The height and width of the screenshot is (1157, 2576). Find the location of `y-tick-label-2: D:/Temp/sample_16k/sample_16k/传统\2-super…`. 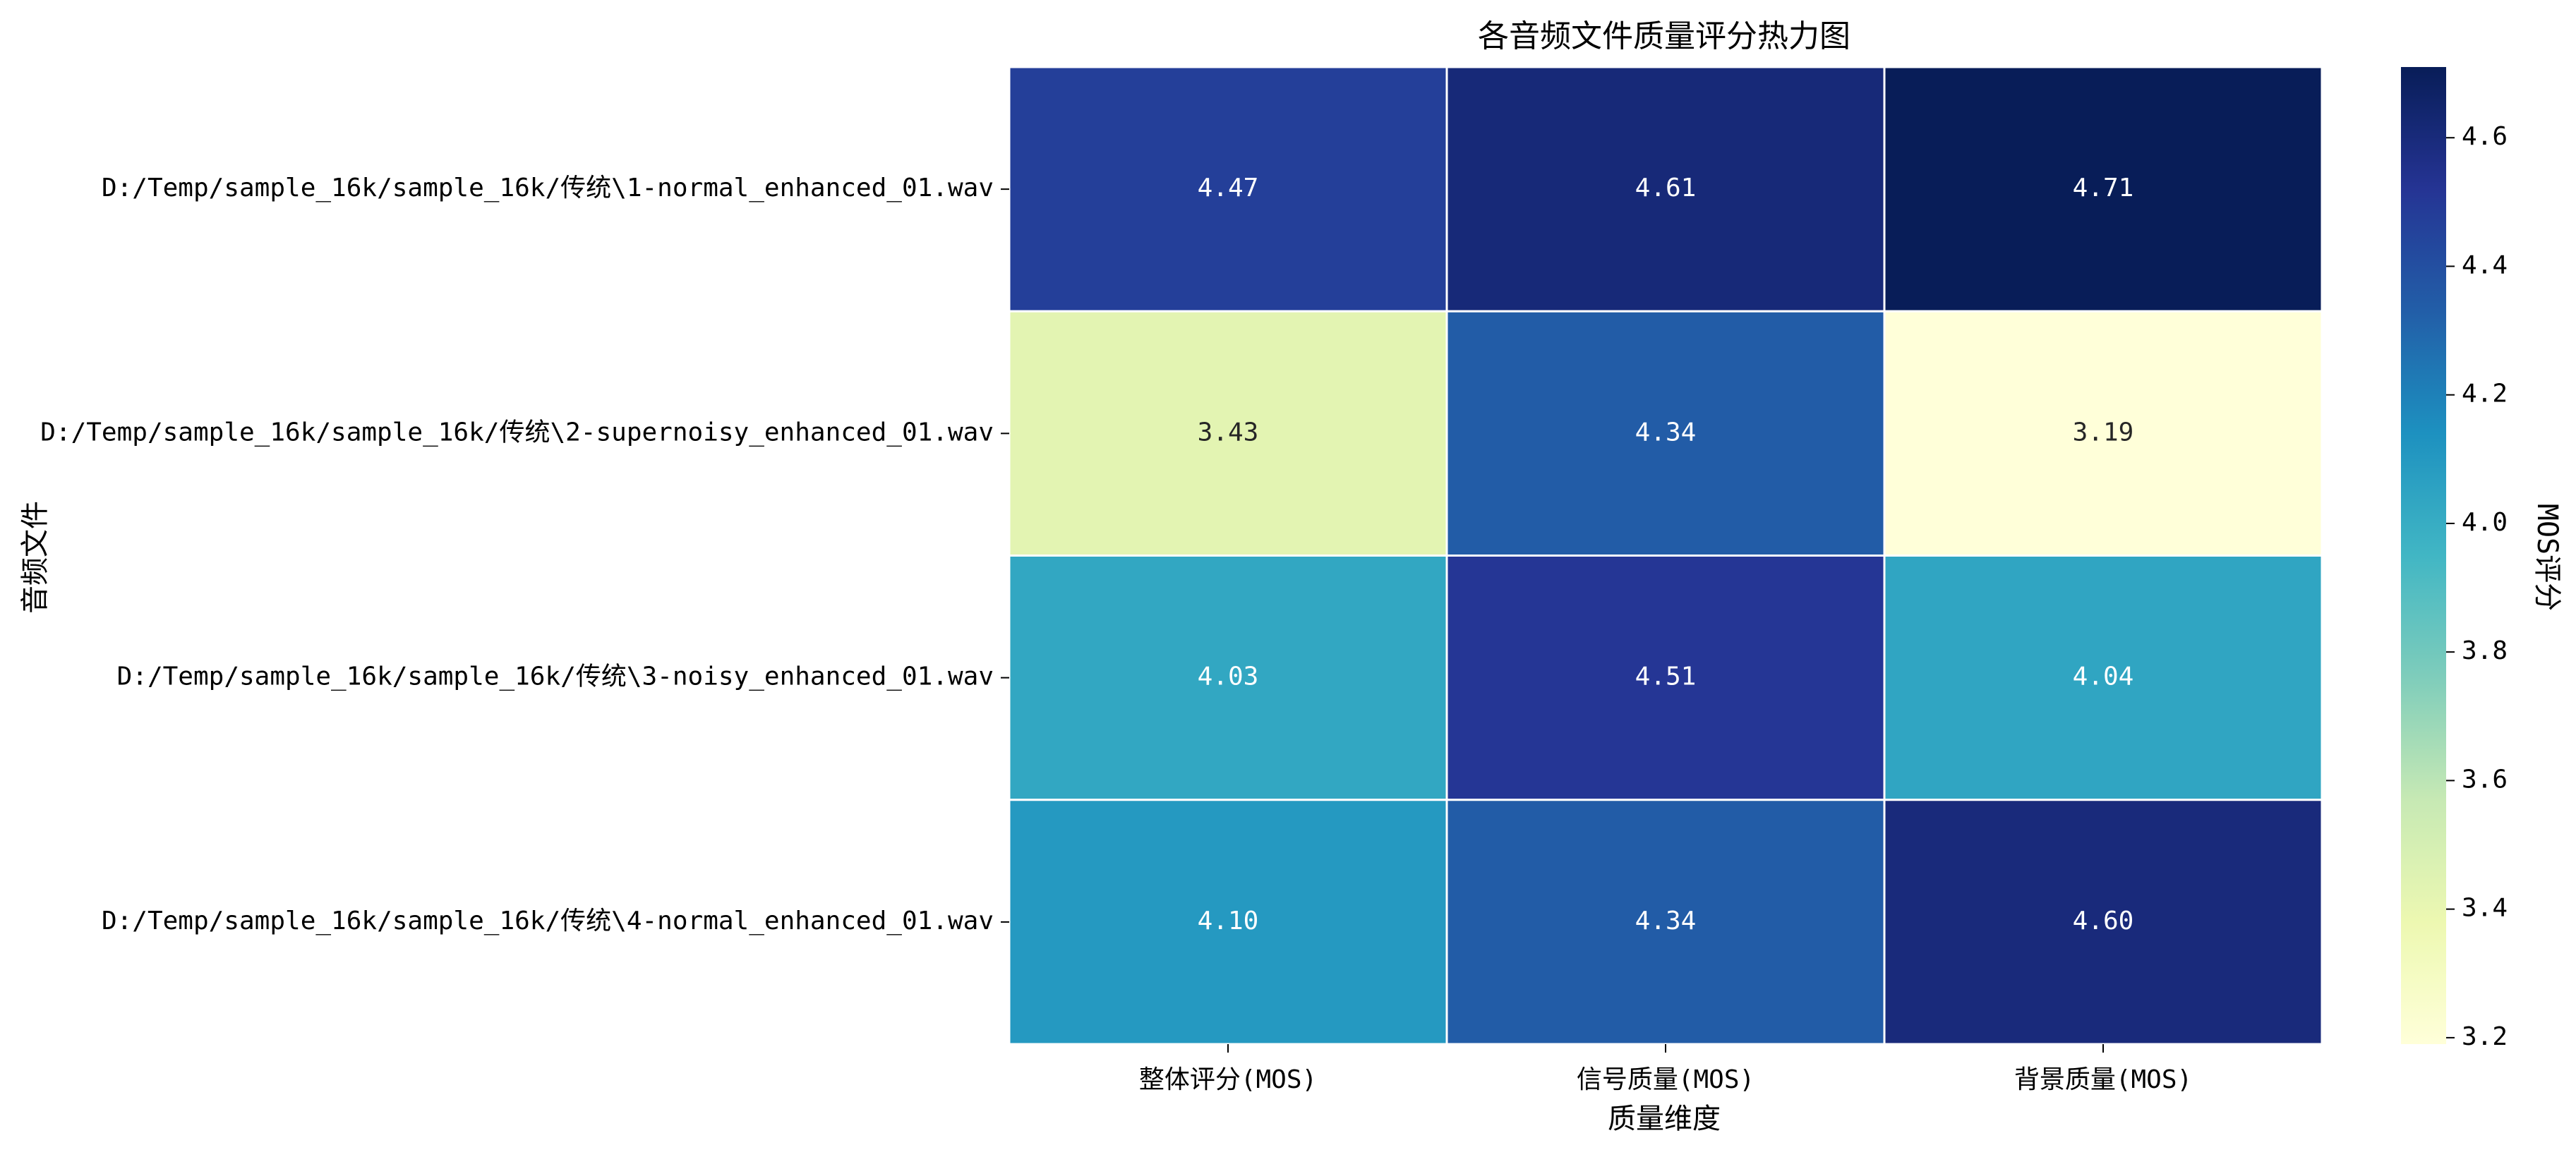

y-tick-label-2: D:/Temp/sample_16k/sample_16k/传统\2-super… is located at coordinates (517, 432).